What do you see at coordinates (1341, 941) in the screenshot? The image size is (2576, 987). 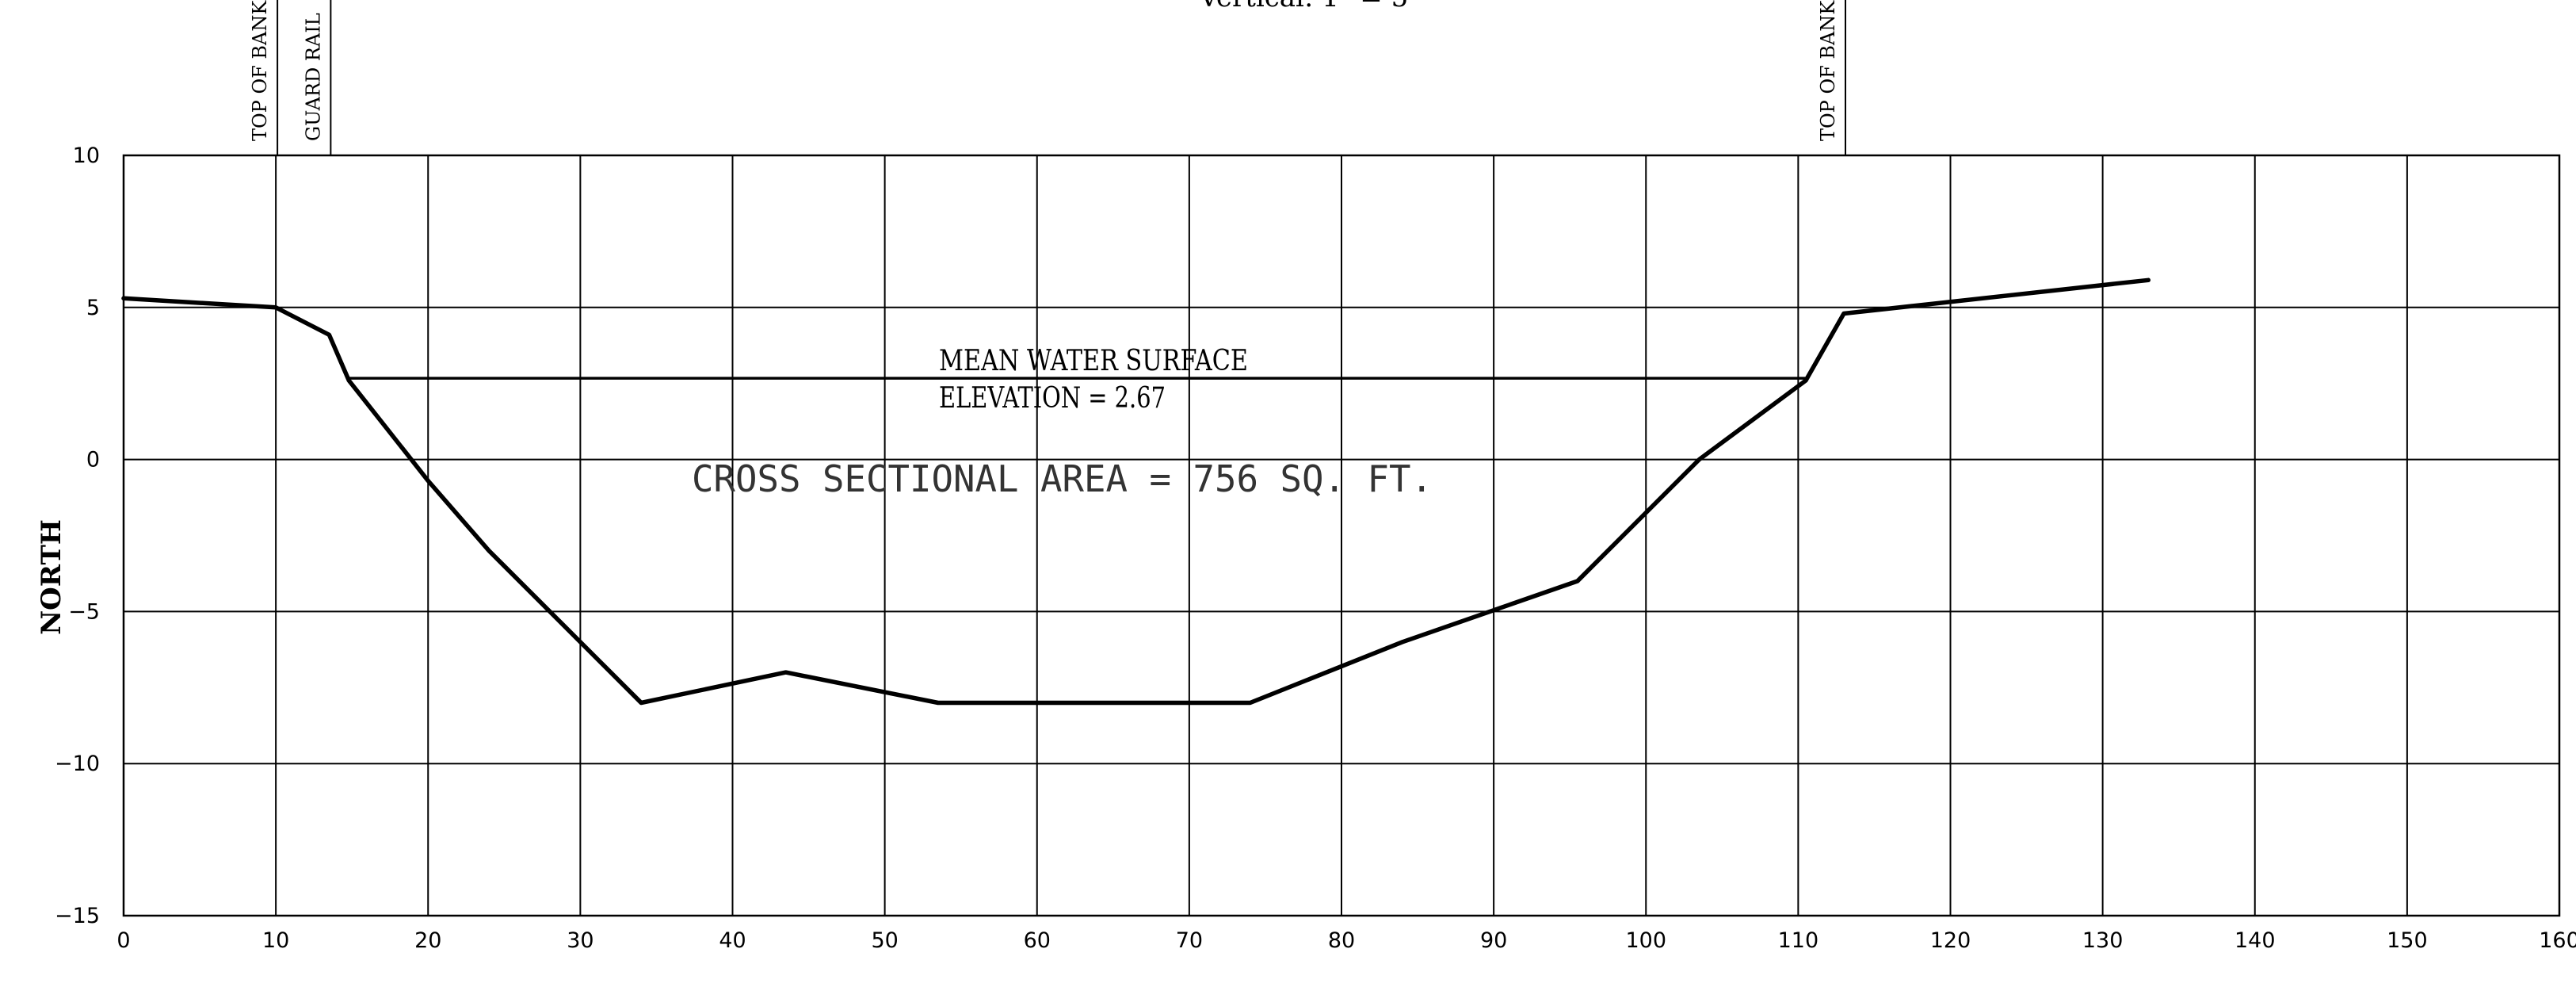 I see `x-tick-label: 80` at bounding box center [1341, 941].